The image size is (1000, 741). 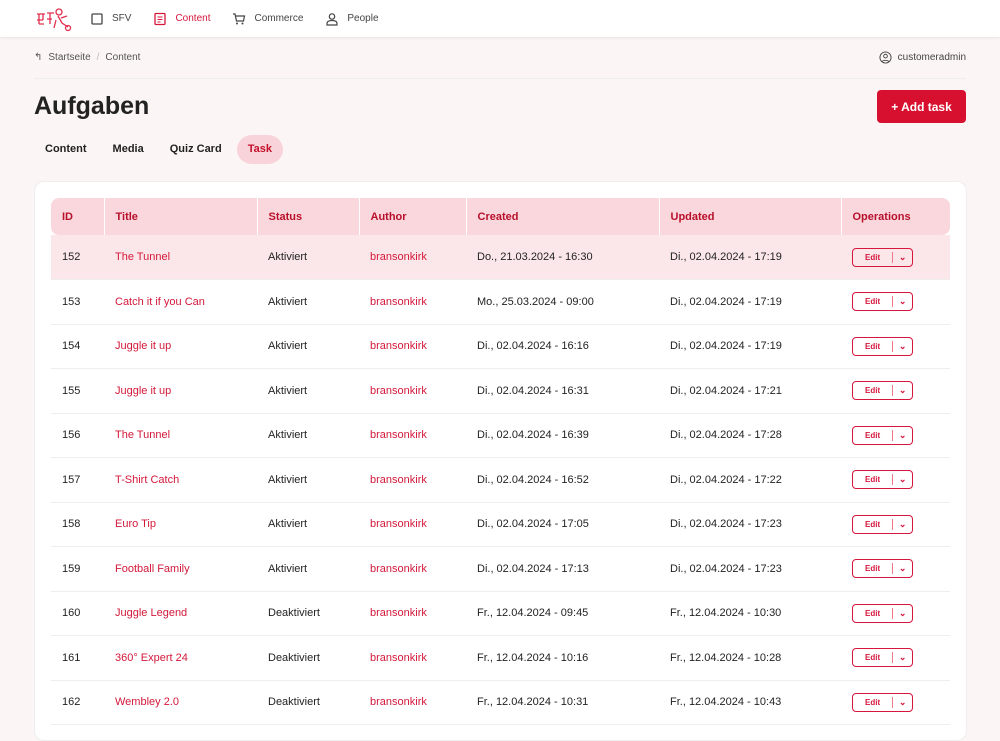 What do you see at coordinates (181, 19) in the screenshot?
I see `nav-item-content: Content` at bounding box center [181, 19].